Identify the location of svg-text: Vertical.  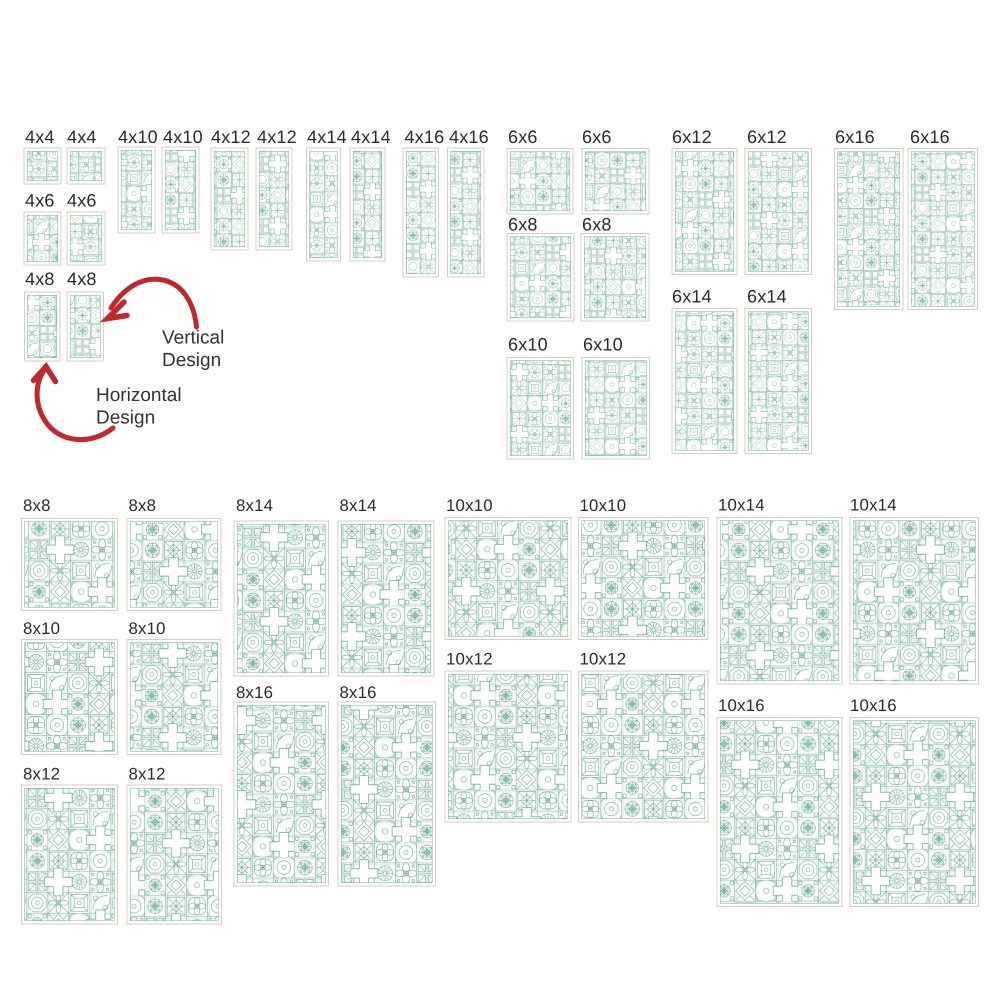
(193, 338).